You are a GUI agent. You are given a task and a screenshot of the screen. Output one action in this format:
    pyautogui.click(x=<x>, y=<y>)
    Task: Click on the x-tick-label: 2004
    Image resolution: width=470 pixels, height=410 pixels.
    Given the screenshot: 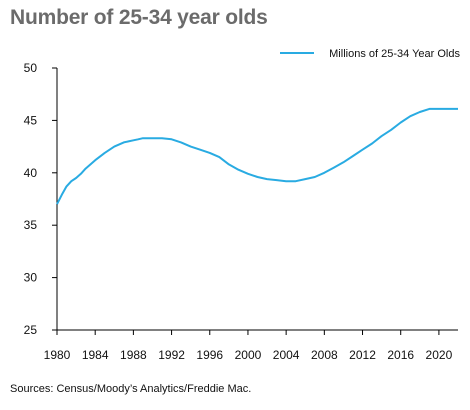 What is the action you would take?
    pyautogui.click(x=286, y=355)
    